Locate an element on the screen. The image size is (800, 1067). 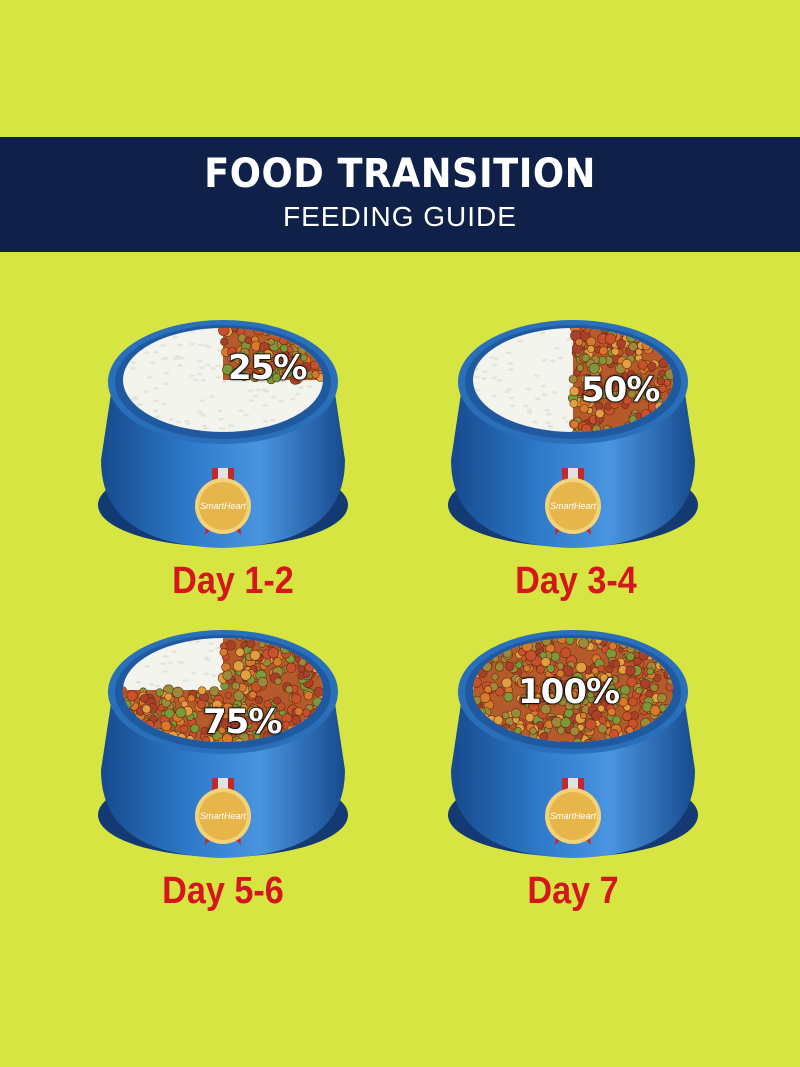
header-banner: FOOD TRANSITION FEEDING GUIDE is located at coordinates (400, 194).